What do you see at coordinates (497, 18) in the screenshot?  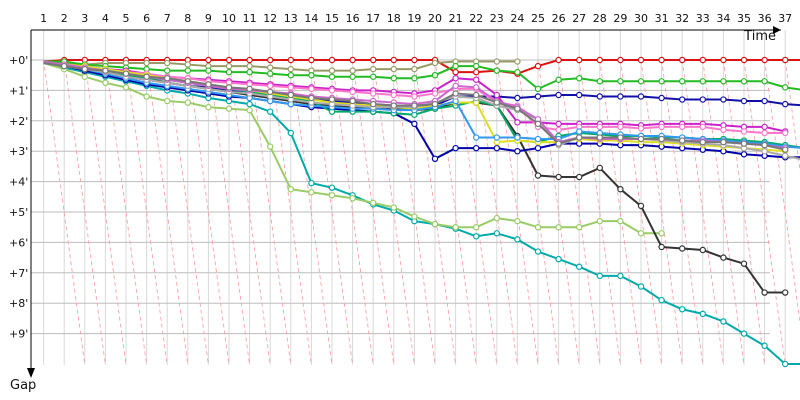 I see `x-tick-label: 23` at bounding box center [497, 18].